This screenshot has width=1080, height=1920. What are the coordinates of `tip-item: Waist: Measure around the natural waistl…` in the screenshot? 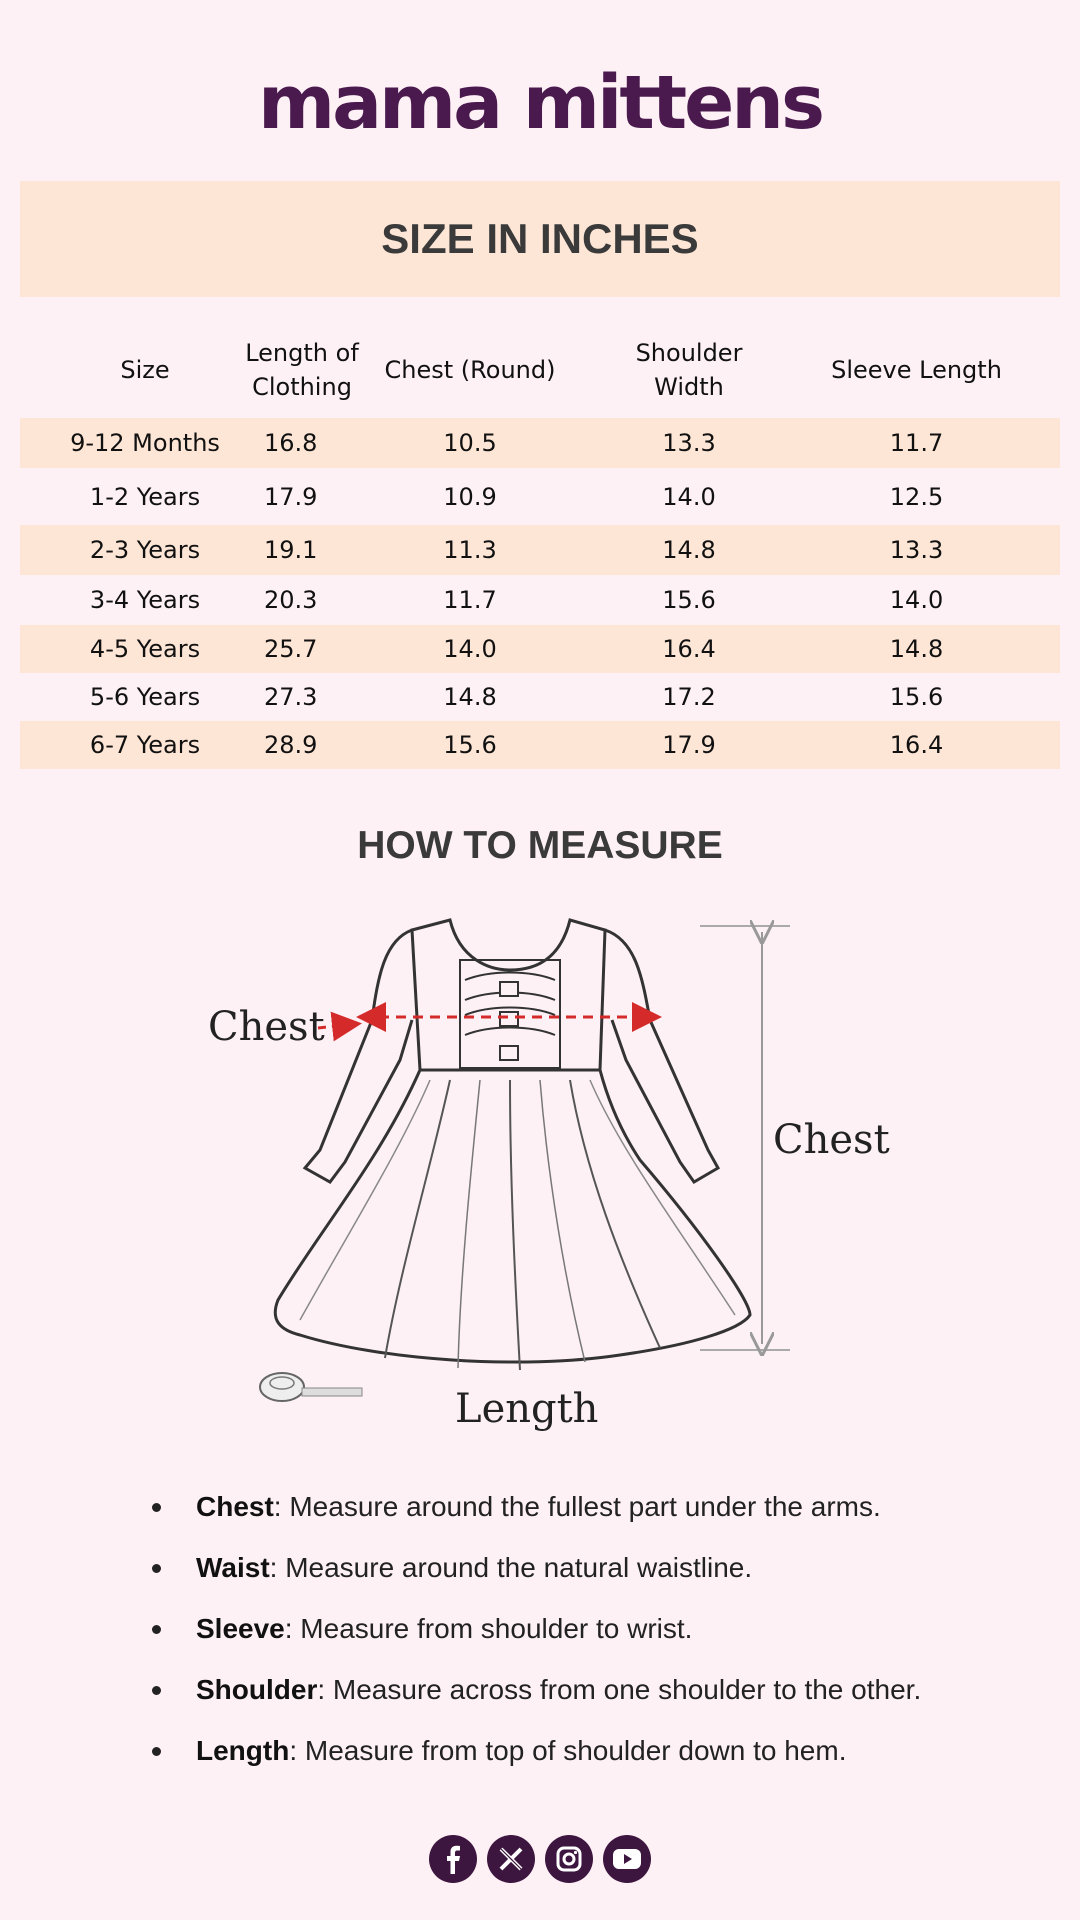 It's located at (535, 1579).